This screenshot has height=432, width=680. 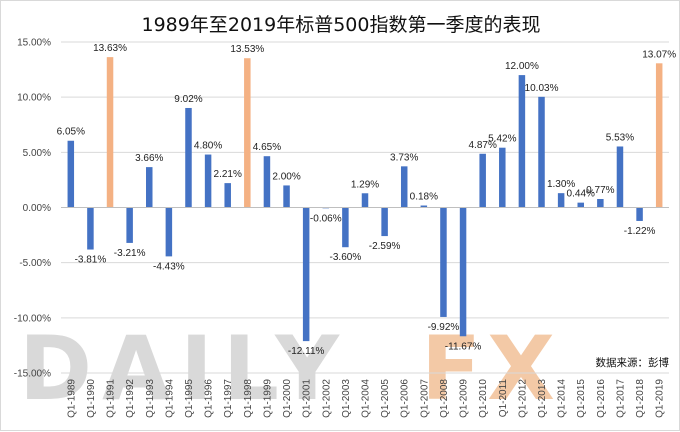 What do you see at coordinates (71, 398) in the screenshot?
I see `x-tick-label: Q1-1989` at bounding box center [71, 398].